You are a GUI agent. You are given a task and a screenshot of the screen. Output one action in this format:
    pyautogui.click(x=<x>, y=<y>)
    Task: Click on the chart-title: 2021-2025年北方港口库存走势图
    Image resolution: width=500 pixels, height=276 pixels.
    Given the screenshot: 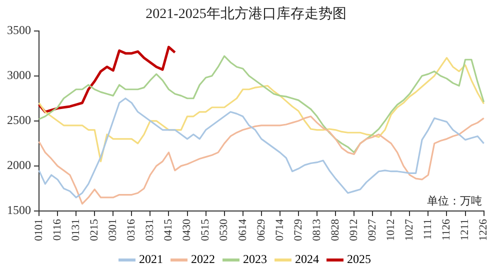 What is the action you would take?
    pyautogui.click(x=246, y=14)
    